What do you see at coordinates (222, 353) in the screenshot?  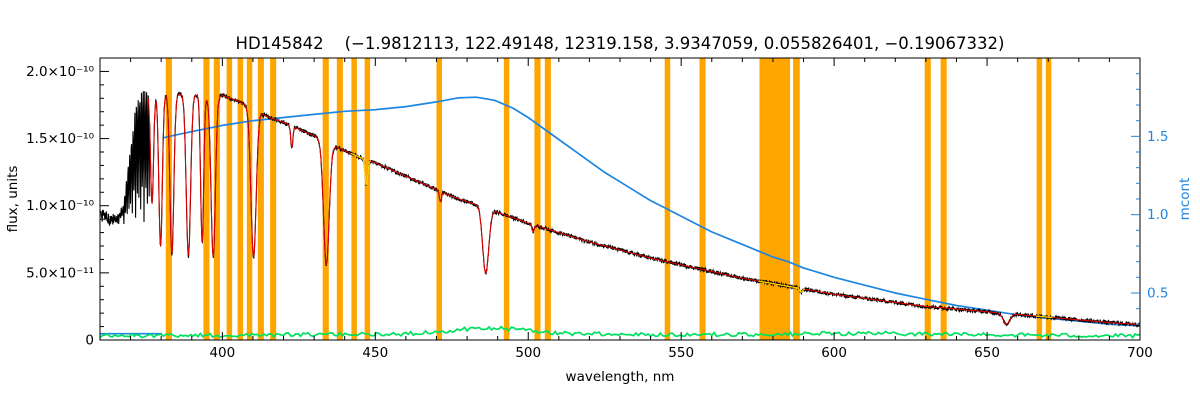 I see `x-tick-label: 400` at bounding box center [222, 353].